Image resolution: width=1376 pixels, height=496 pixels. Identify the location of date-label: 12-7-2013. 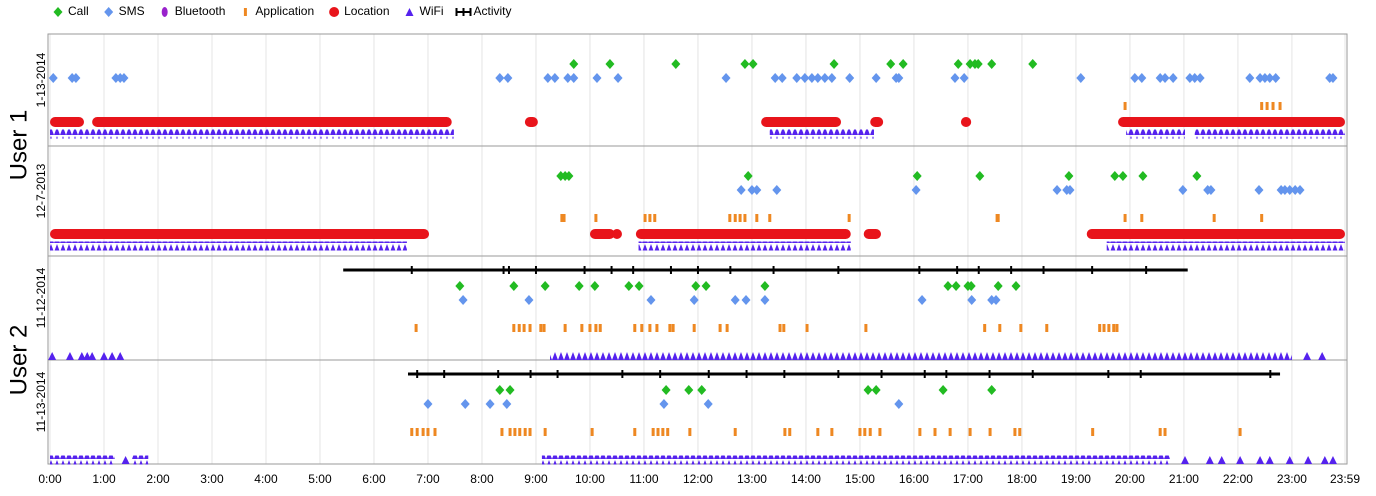
(41, 190).